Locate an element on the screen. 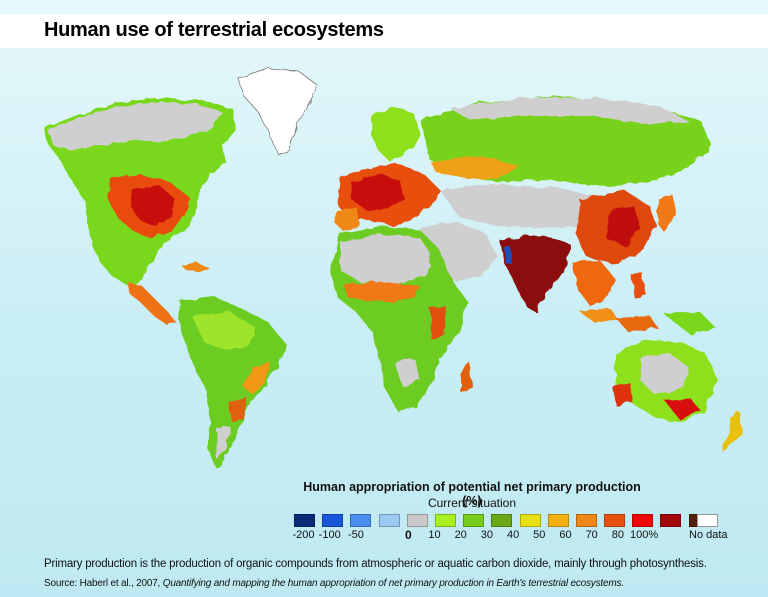 Image resolution: width=768 pixels, height=597 pixels. north-america-arctic-ice is located at coordinates (135, 126).